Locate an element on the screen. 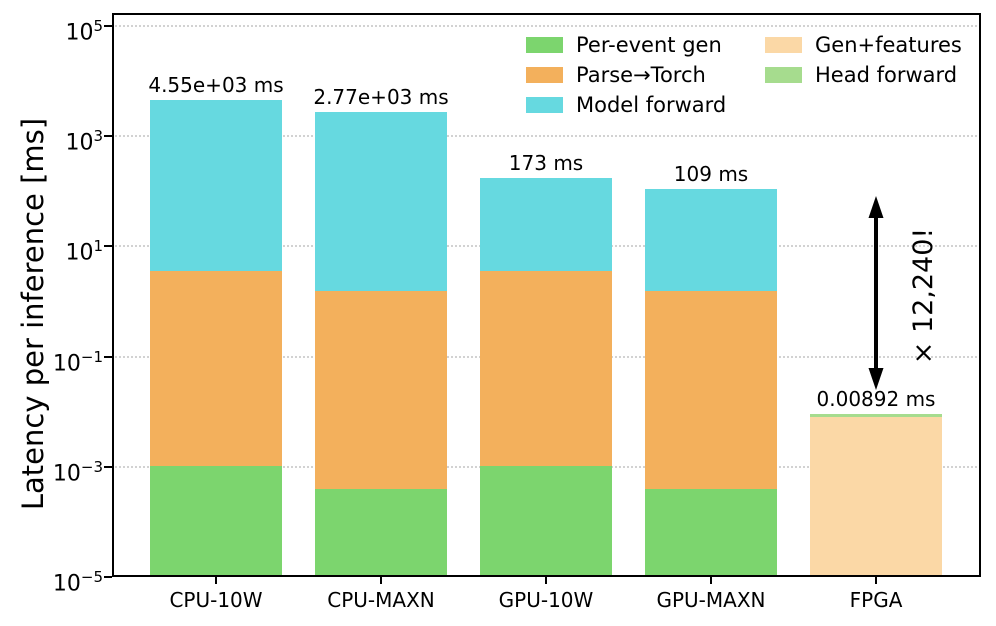 Image resolution: width=996 pixels, height=626 pixels. legend-column: Gen+features Head forward is located at coordinates (863, 60).